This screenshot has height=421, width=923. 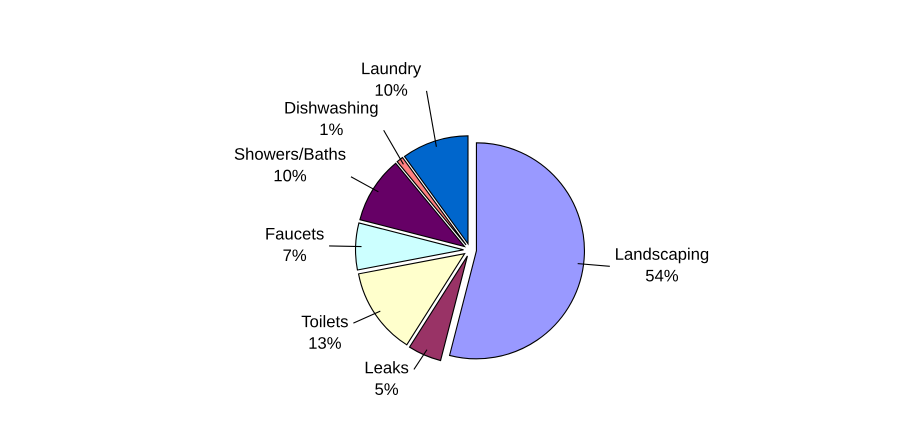 I want to click on slice-label: Faucets, so click(x=295, y=234).